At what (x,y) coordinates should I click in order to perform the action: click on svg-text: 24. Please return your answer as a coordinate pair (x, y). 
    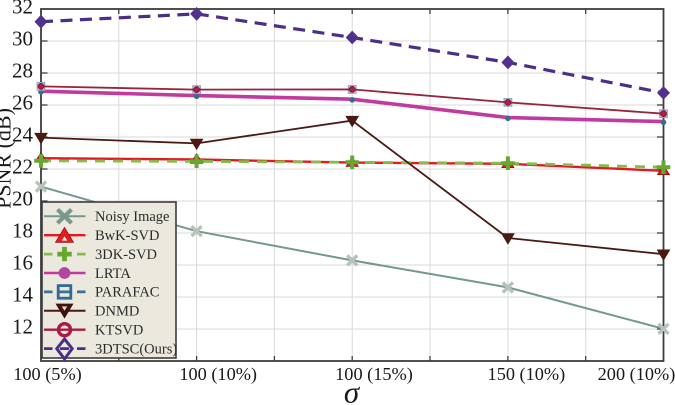
    Looking at the image, I should click on (23, 135).